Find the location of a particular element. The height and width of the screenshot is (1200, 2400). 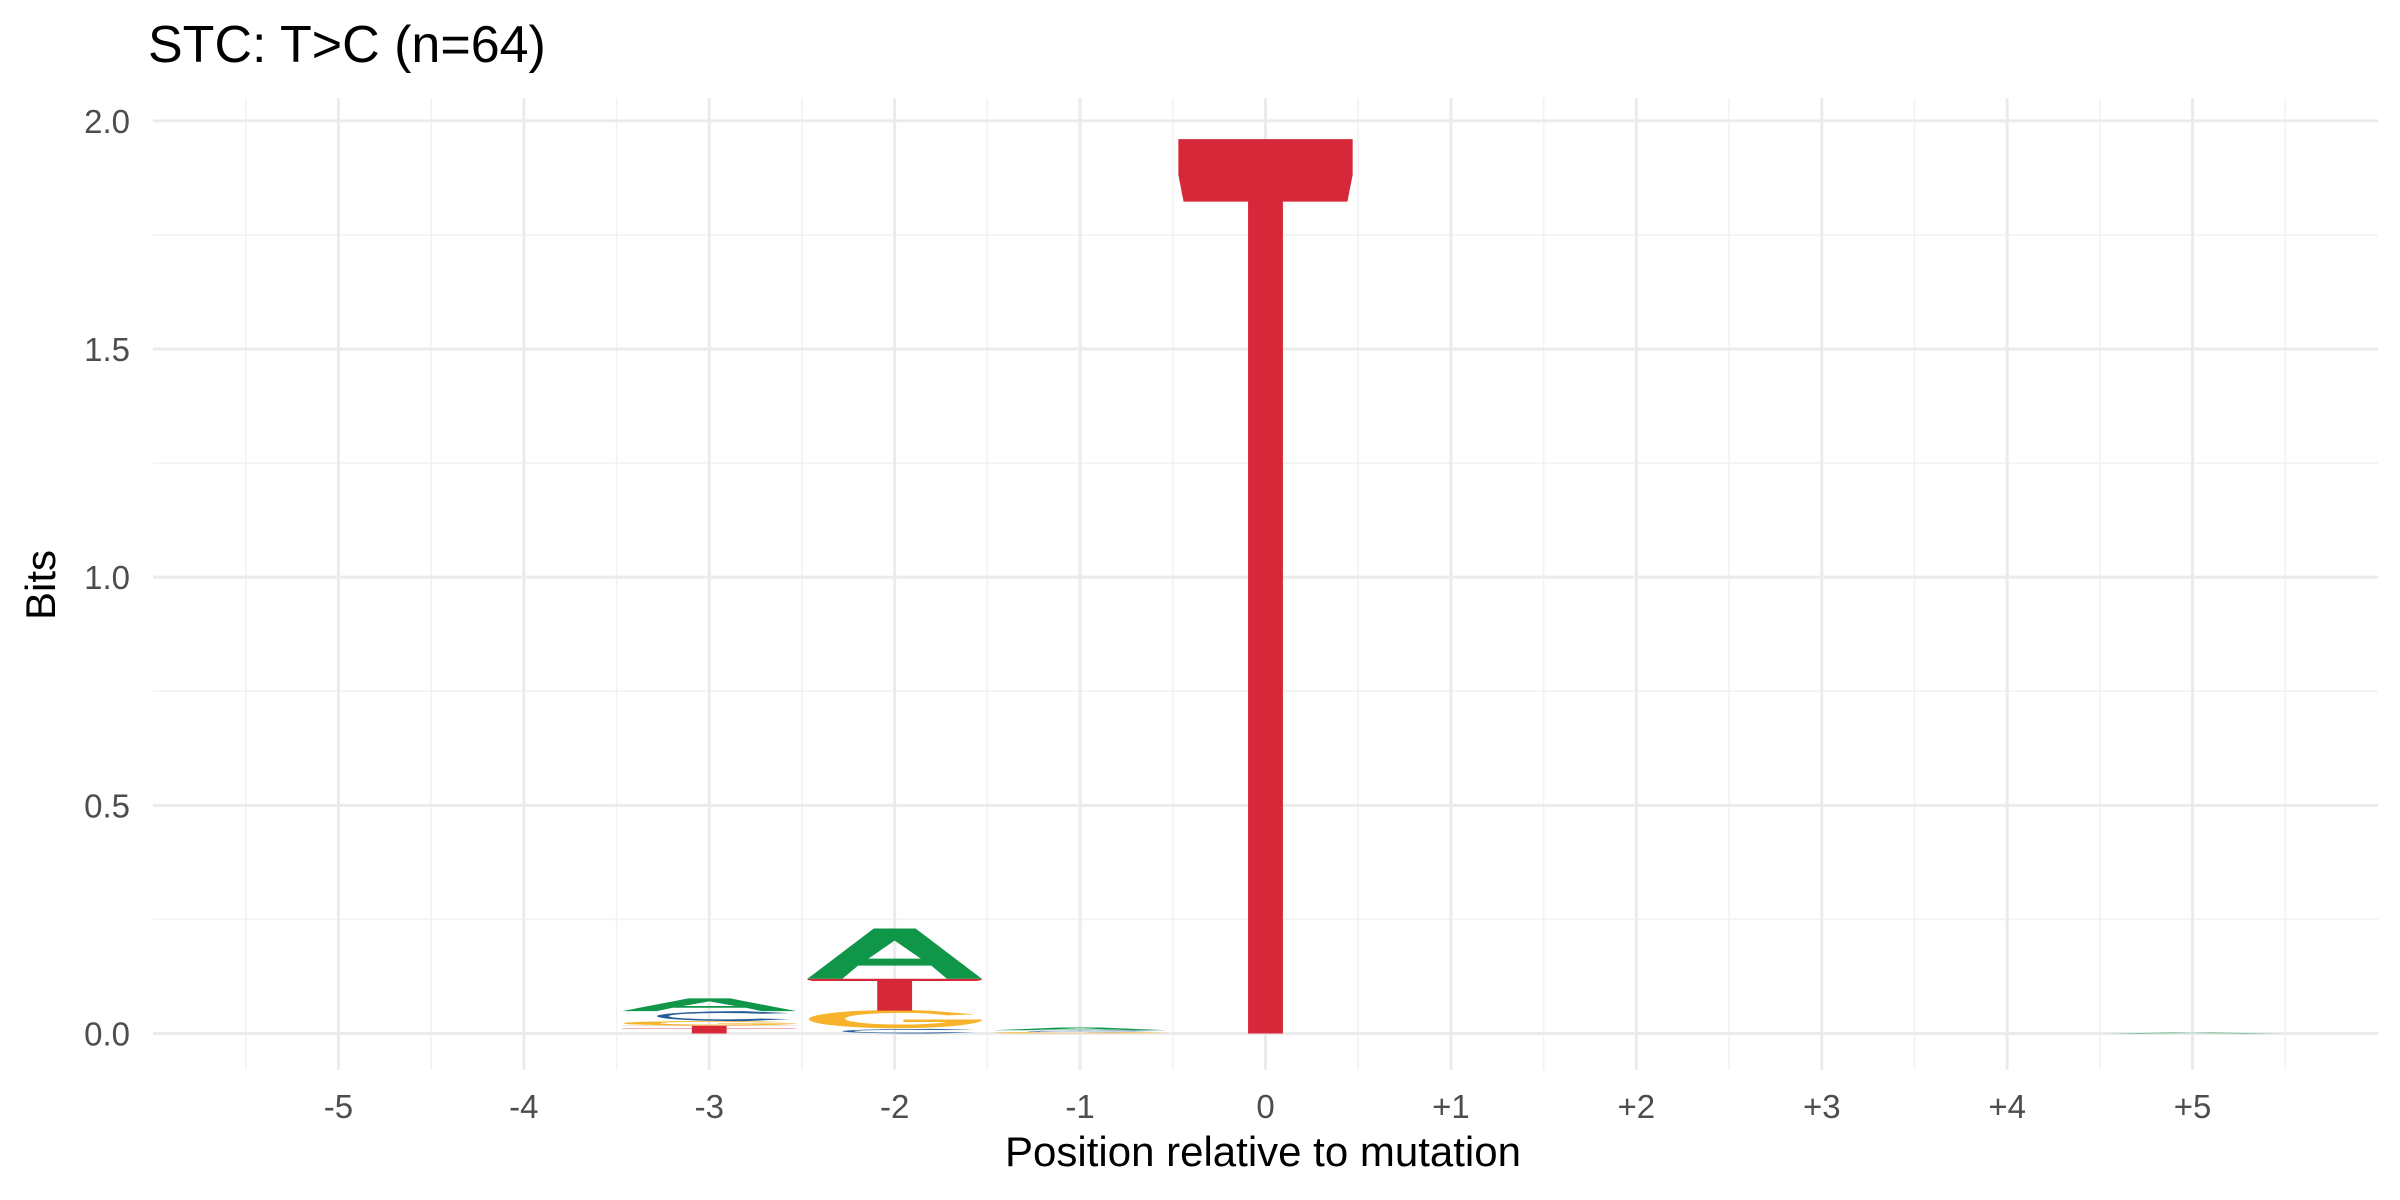

chart-title: STC: T>C (n=64) is located at coordinates (347, 45).